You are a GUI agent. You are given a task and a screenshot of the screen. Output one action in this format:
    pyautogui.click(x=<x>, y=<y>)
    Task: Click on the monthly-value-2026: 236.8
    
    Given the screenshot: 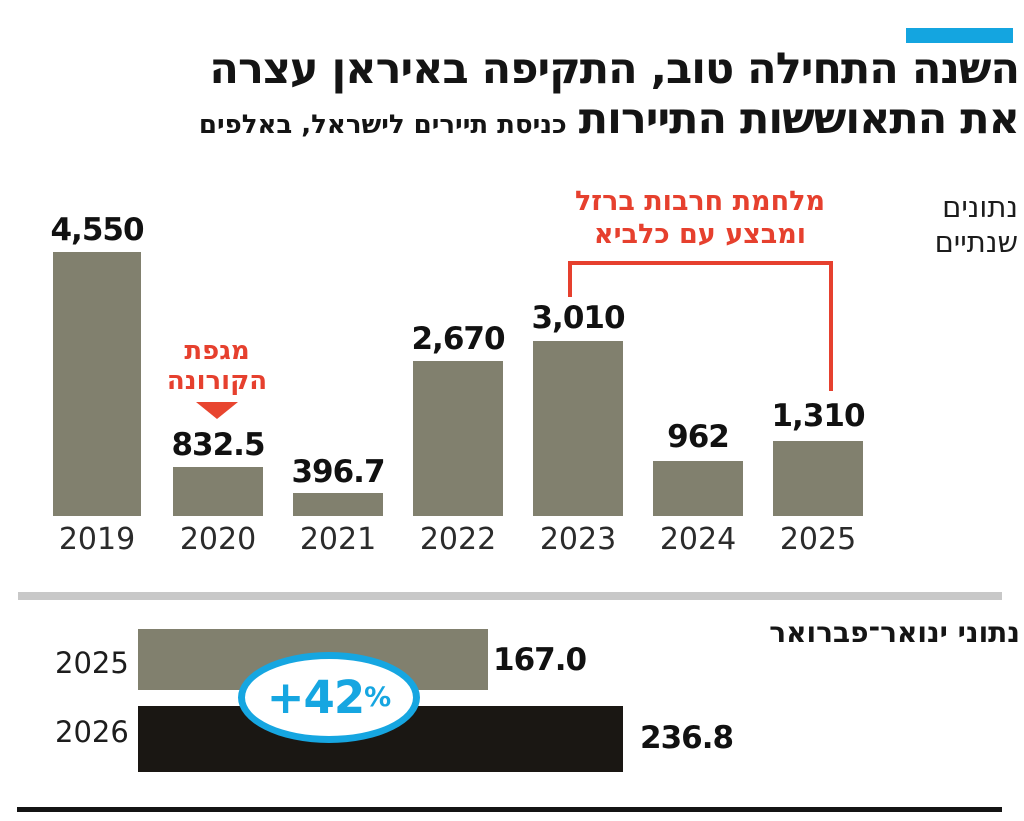 What is the action you would take?
    pyautogui.click(x=687, y=738)
    